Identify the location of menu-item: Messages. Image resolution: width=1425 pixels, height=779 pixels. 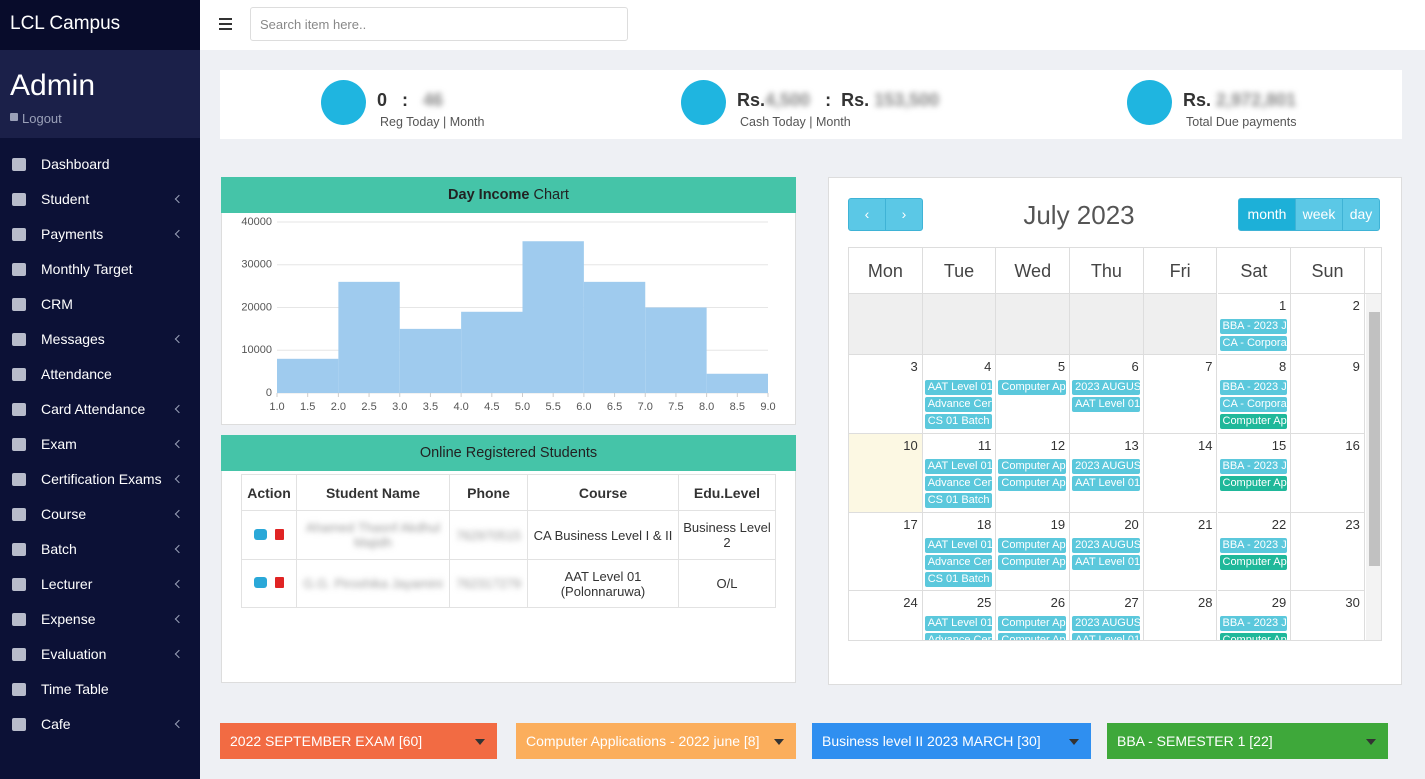
(100, 339).